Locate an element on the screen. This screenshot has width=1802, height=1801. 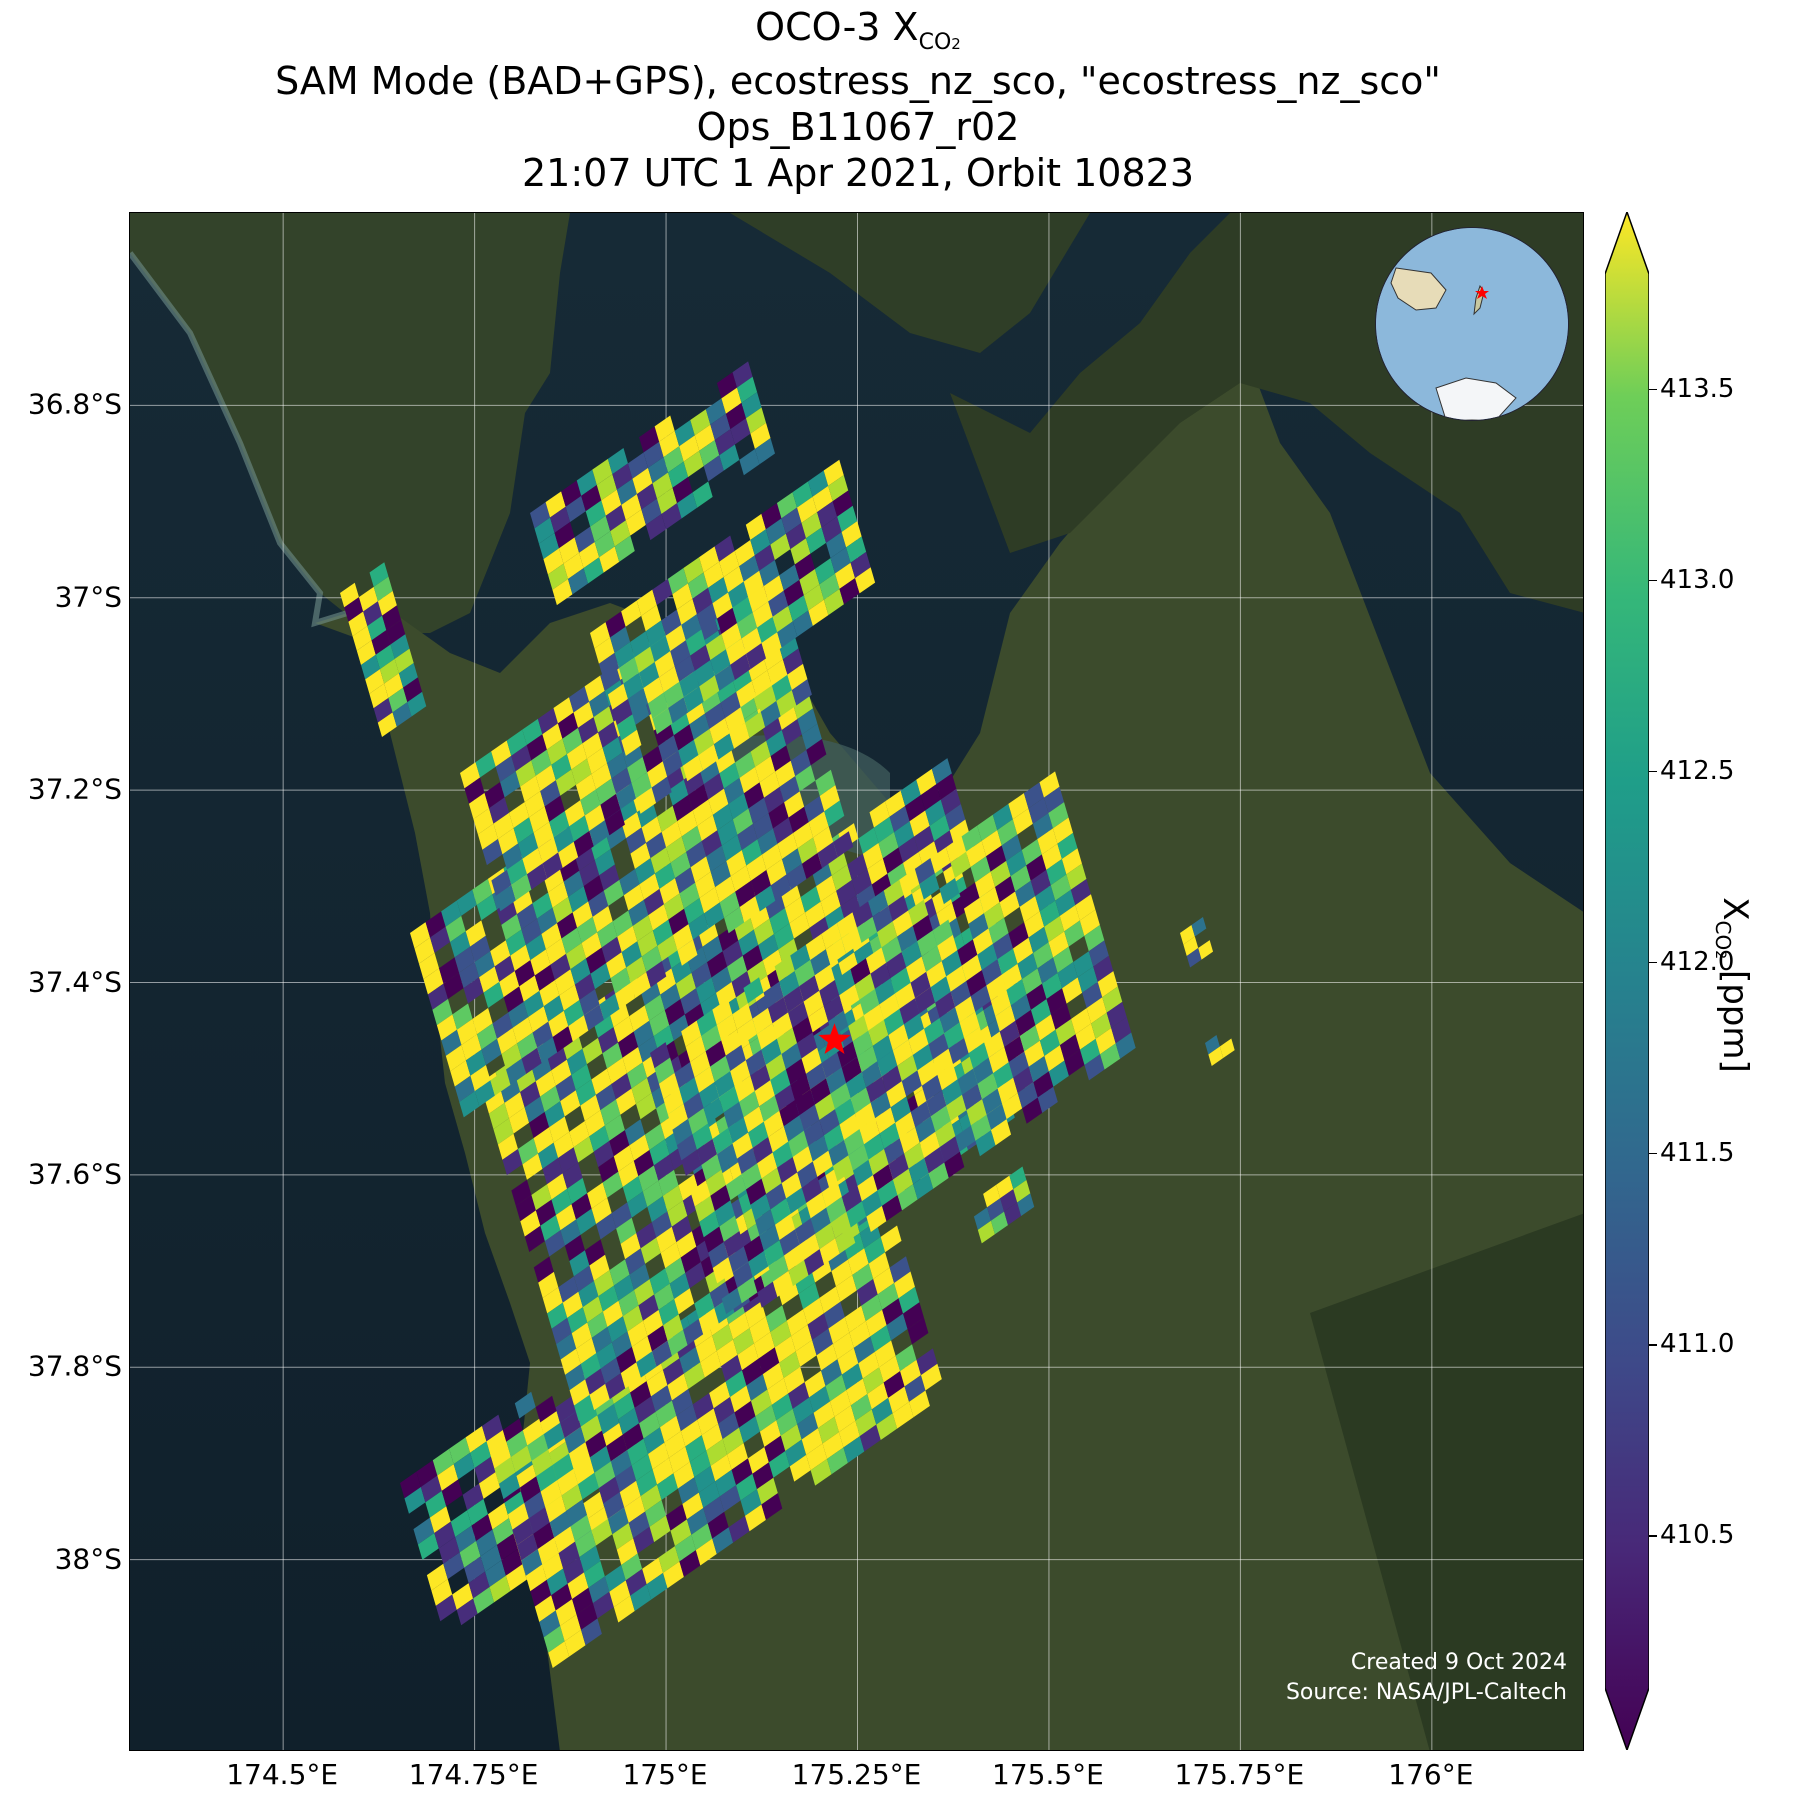
antarctica-shape is located at coordinates (1476, 398).